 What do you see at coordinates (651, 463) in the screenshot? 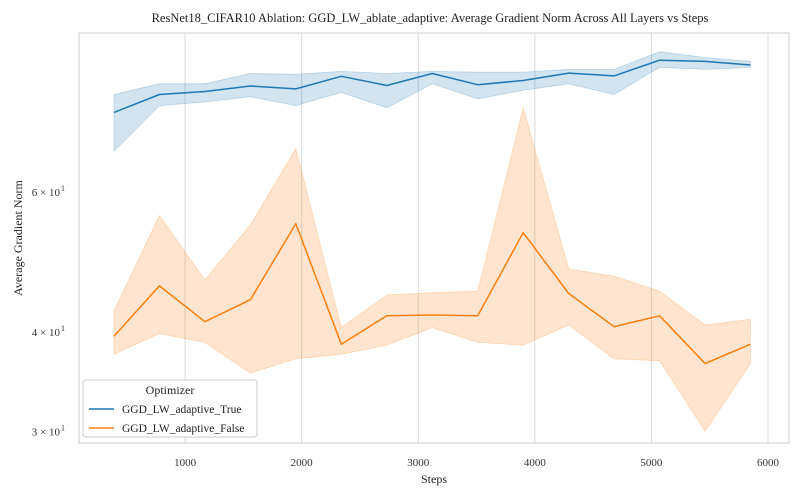
I see `x-tick-label: 5000` at bounding box center [651, 463].